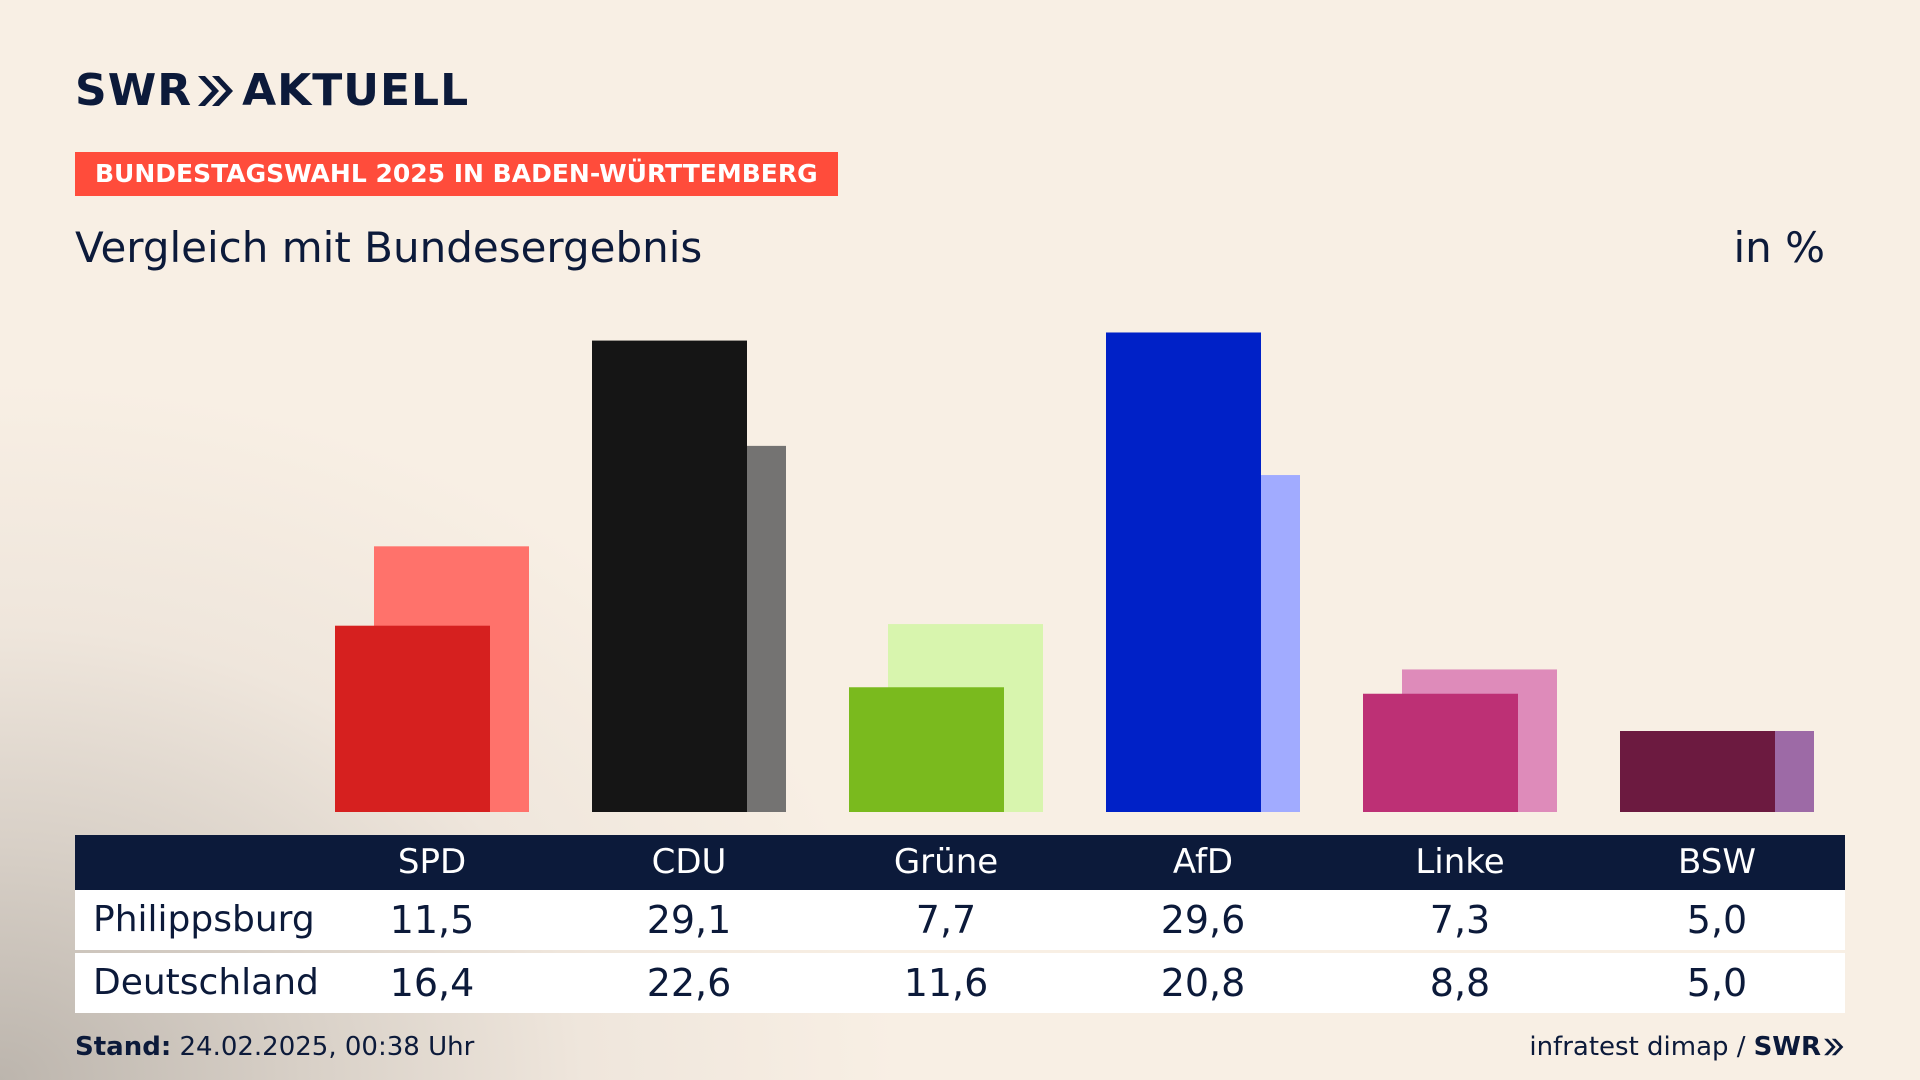 The height and width of the screenshot is (1080, 1920). Describe the element at coordinates (432, 920) in the screenshot. I see `cell-philippsburg-spd: 11,5` at that location.